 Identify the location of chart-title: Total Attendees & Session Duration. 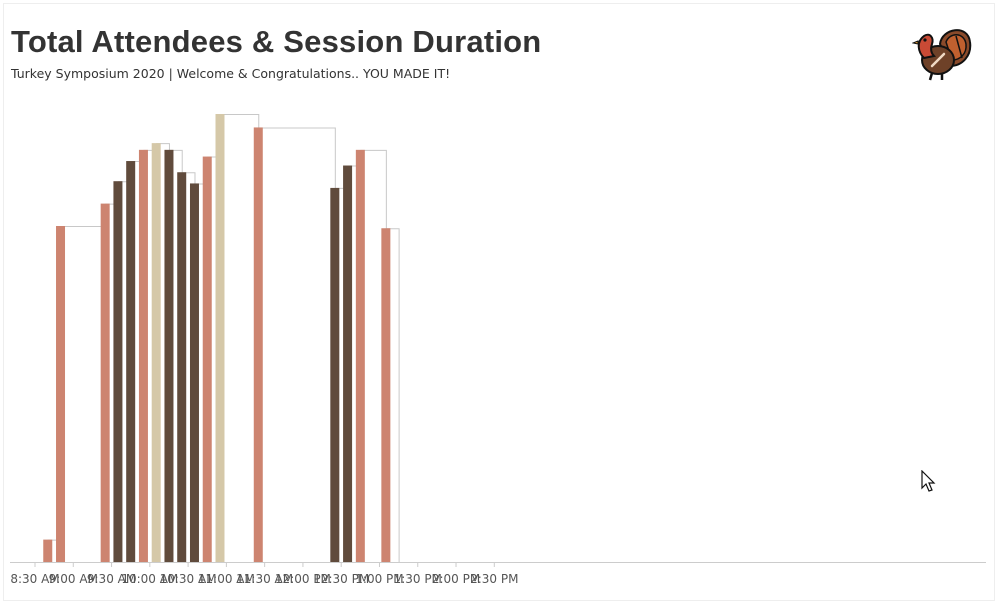
(276, 41).